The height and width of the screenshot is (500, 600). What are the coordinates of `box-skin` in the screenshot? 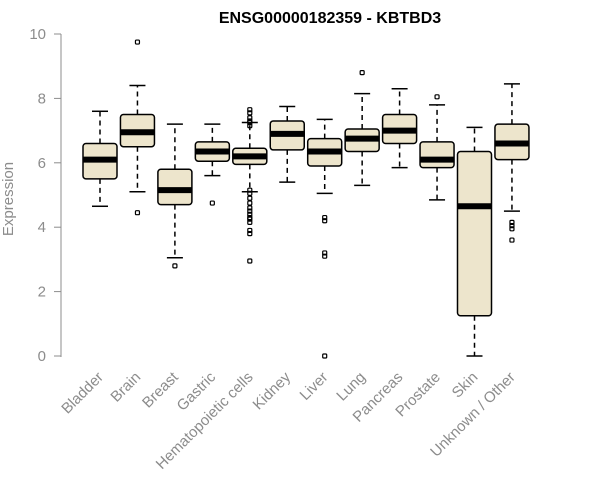 It's located at (474, 241).